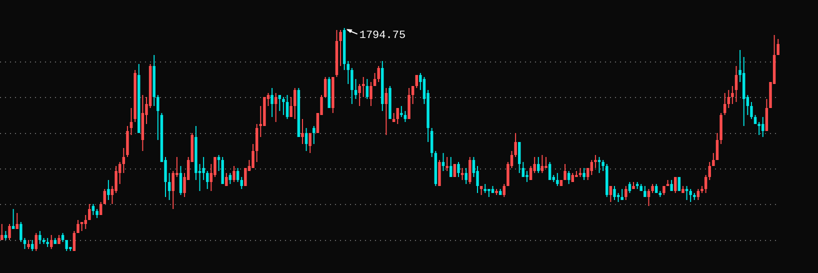 The width and height of the screenshot is (818, 273). What do you see at coordinates (382, 36) in the screenshot?
I see `annotation: 1794.75` at bounding box center [382, 36].